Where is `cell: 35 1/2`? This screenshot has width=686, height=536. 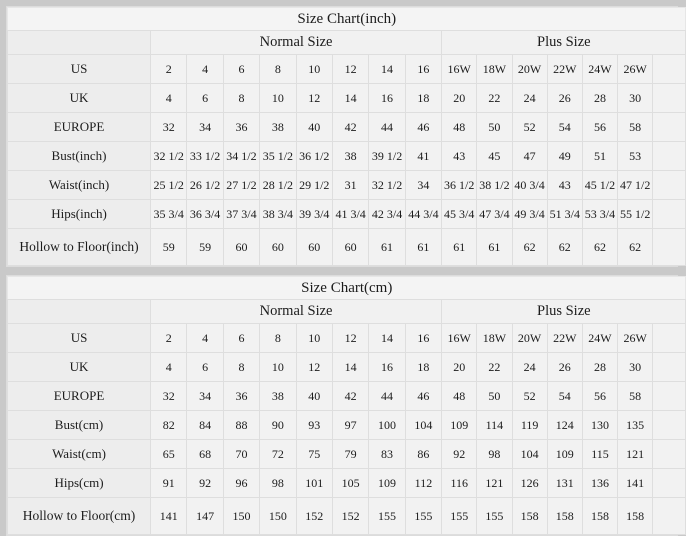
cell: 35 1/2 is located at coordinates (278, 156).